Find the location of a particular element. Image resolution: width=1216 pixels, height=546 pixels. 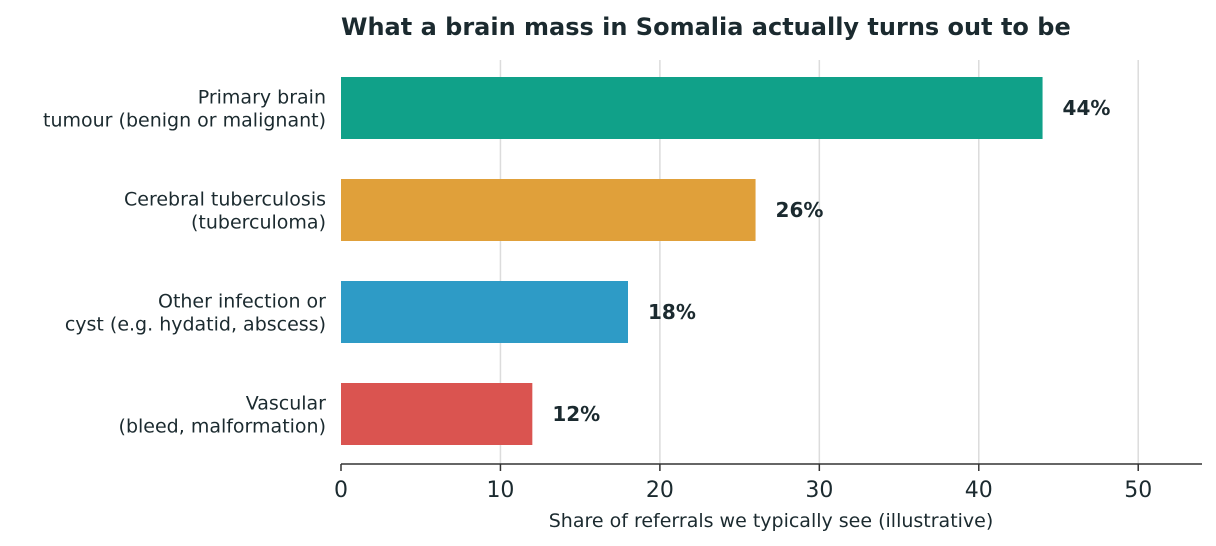

category-label-line: Primary brain is located at coordinates (262, 98).